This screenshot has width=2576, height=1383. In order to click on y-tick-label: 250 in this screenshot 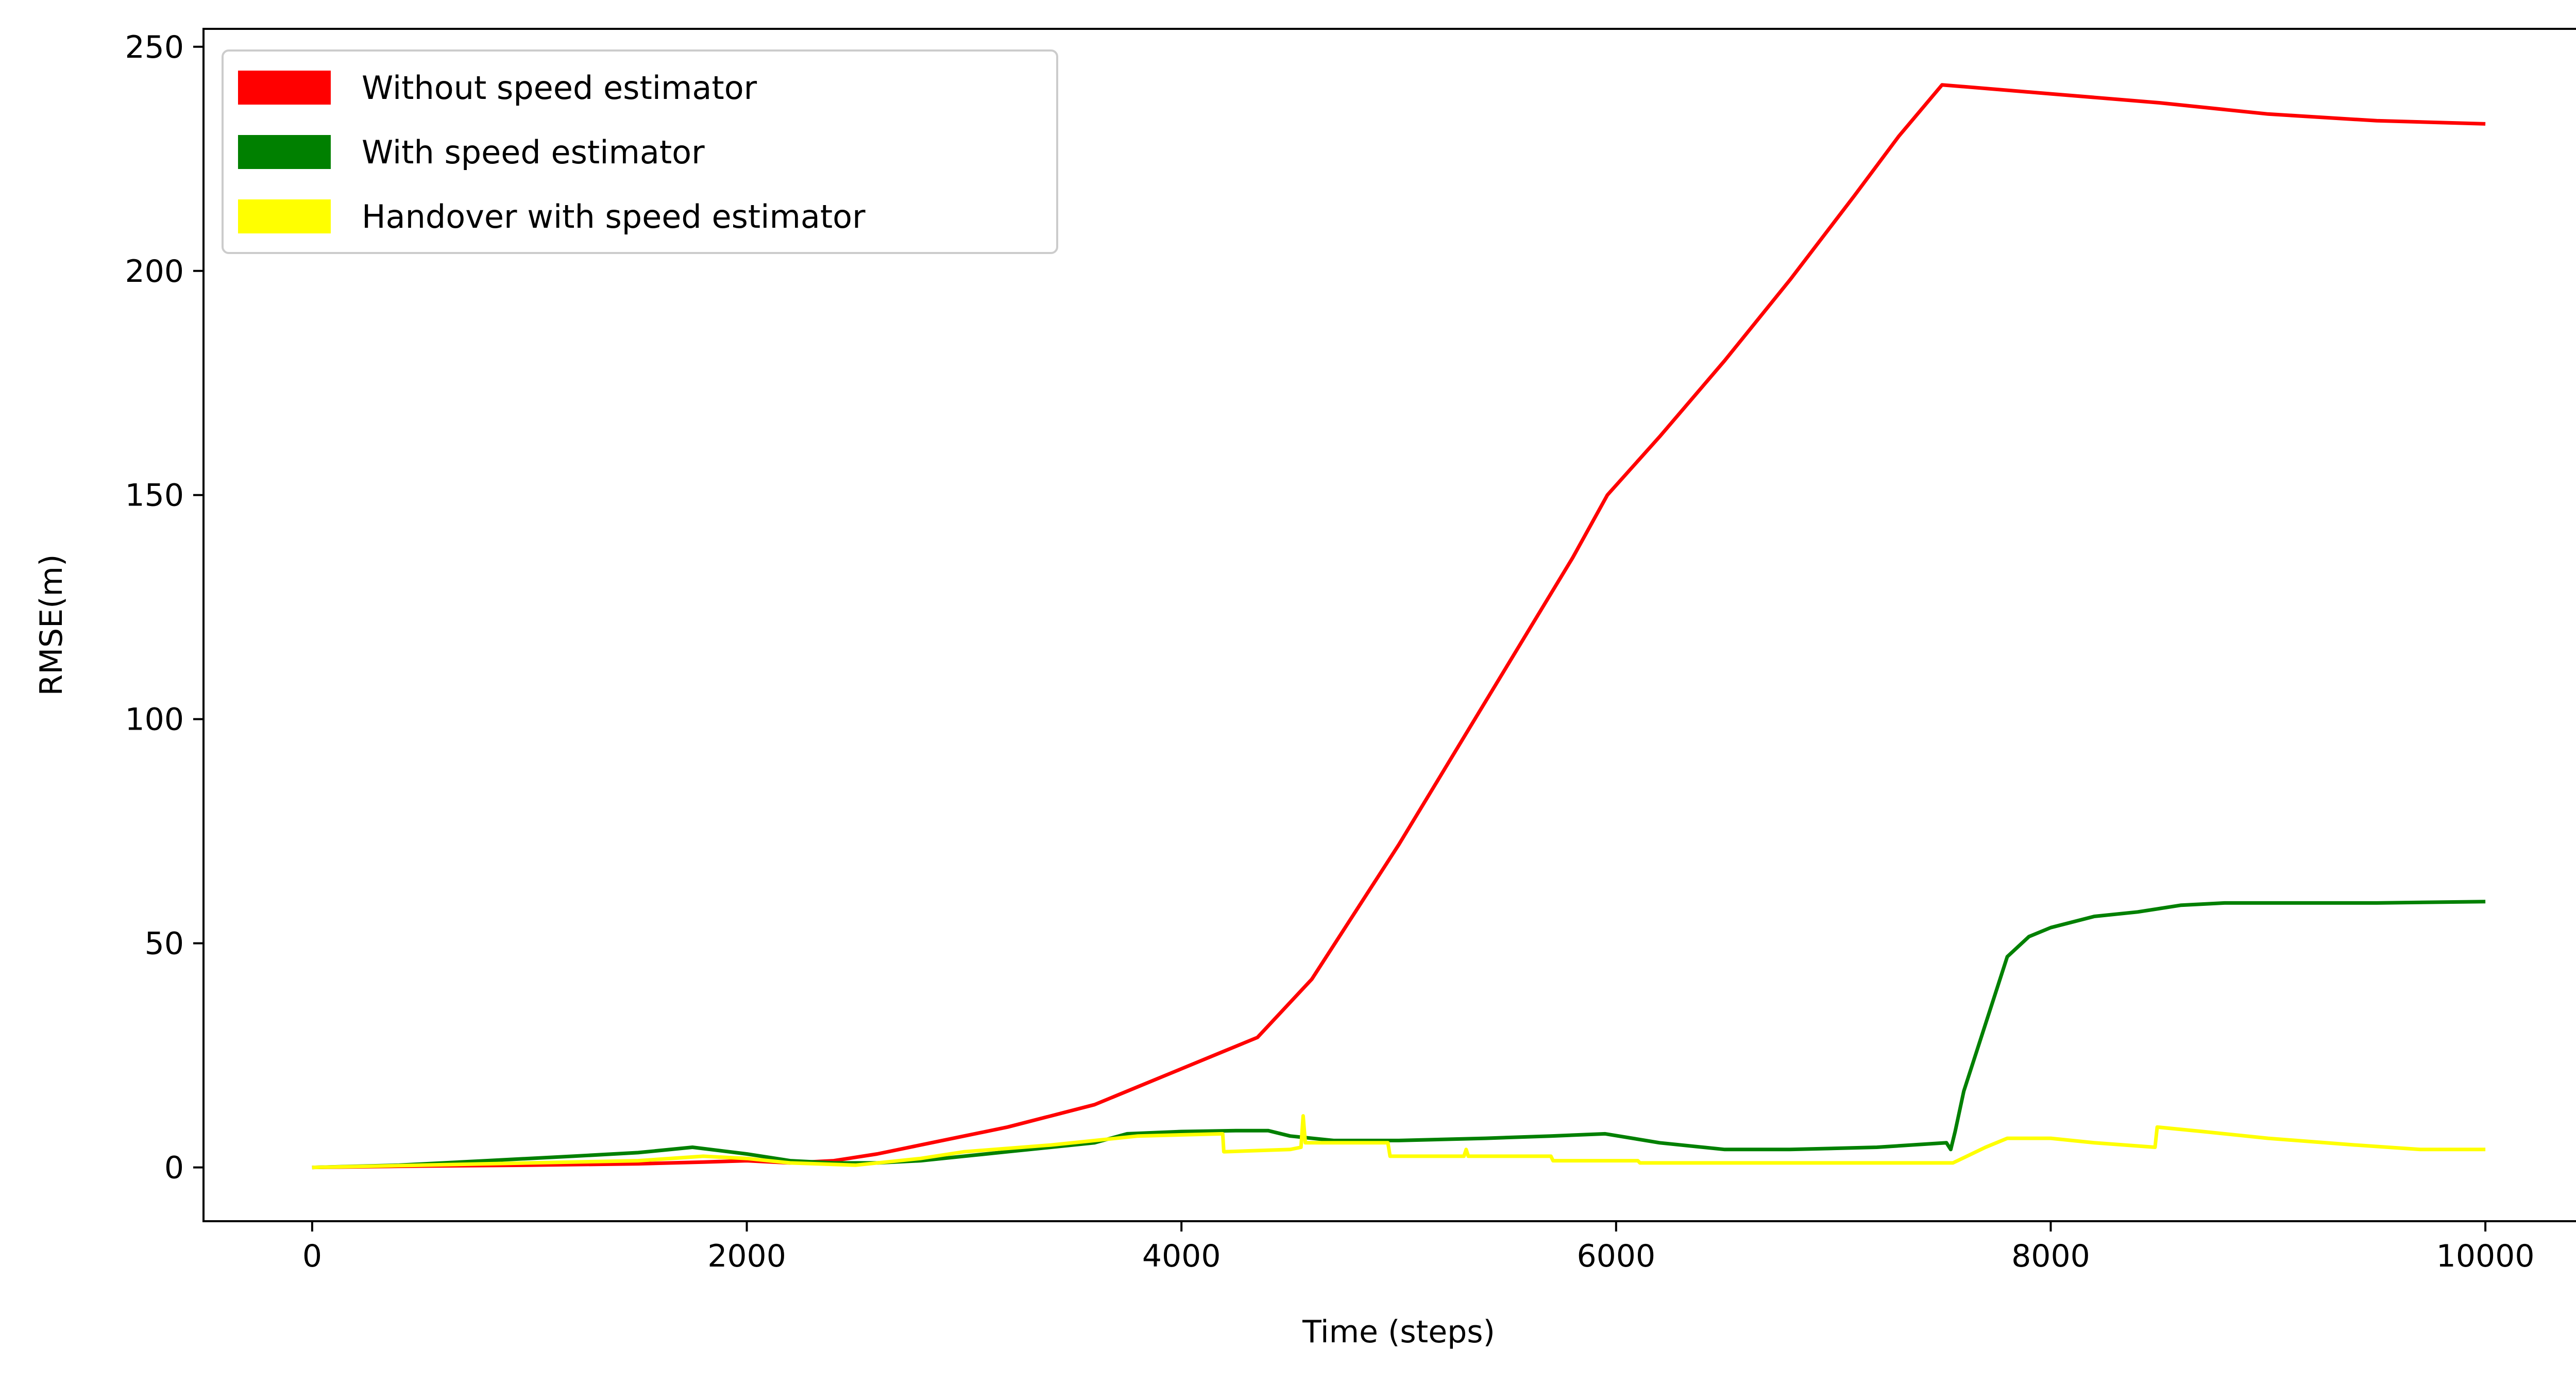, I will do `click(154, 47)`.